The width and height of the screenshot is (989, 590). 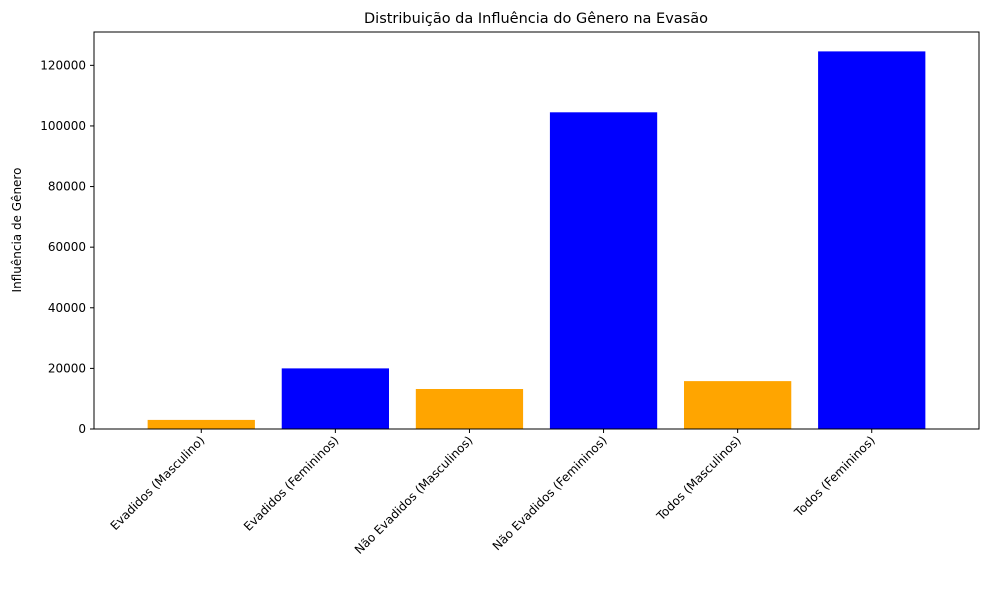 What do you see at coordinates (17, 230) in the screenshot?
I see `y-axis-label: Influência de Gênero` at bounding box center [17, 230].